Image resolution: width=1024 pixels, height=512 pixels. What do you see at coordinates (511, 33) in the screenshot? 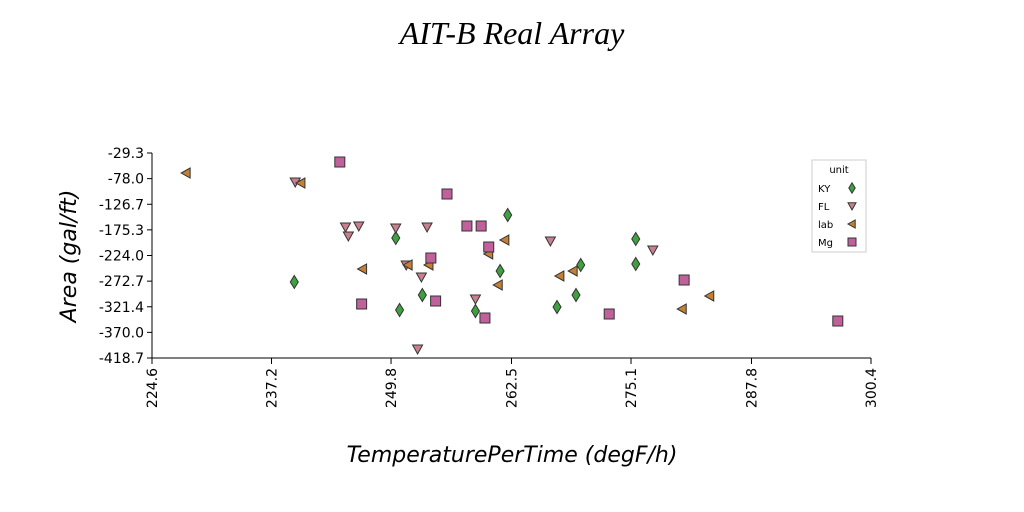
I see `chart-title: AIT-B Real Array` at bounding box center [511, 33].